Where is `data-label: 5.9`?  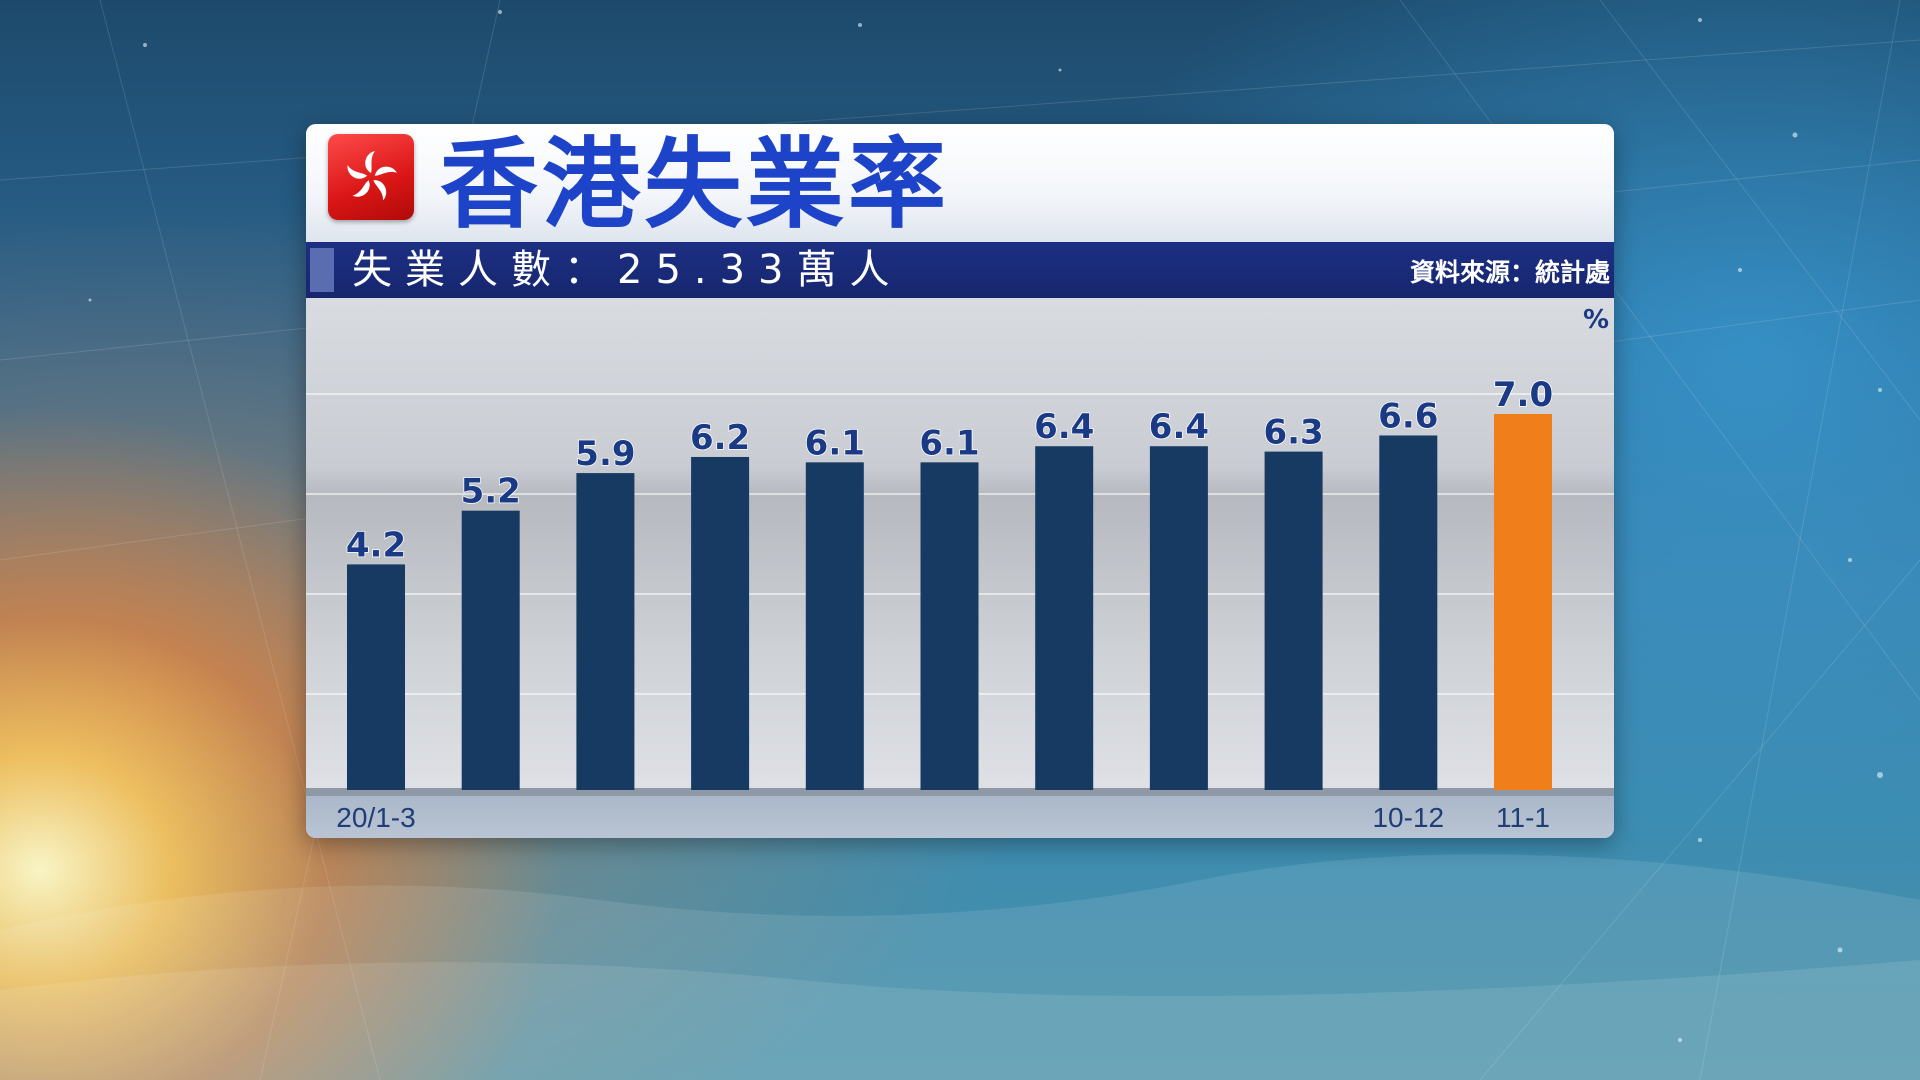
data-label: 5.9 is located at coordinates (605, 454).